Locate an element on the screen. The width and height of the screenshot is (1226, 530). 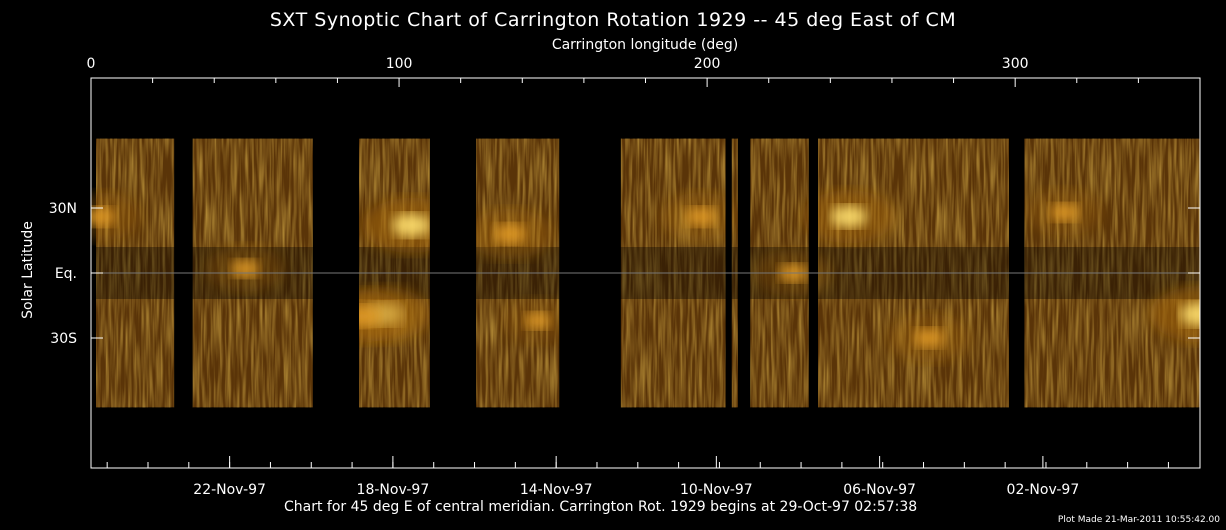
plot-made-footer: Plot Made 21-Mar-2011 10:55:42.00 is located at coordinates (1138, 520).